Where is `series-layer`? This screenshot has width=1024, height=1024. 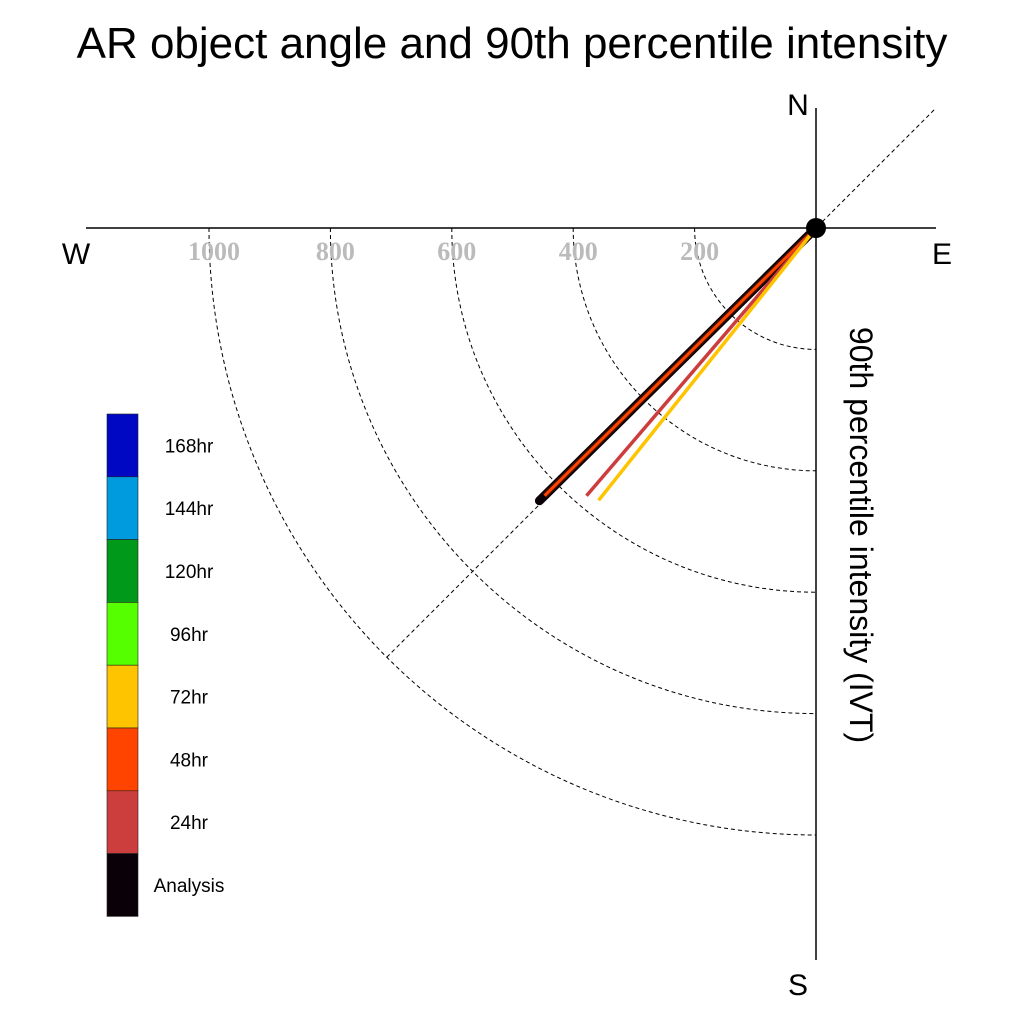 series-layer is located at coordinates (677, 364).